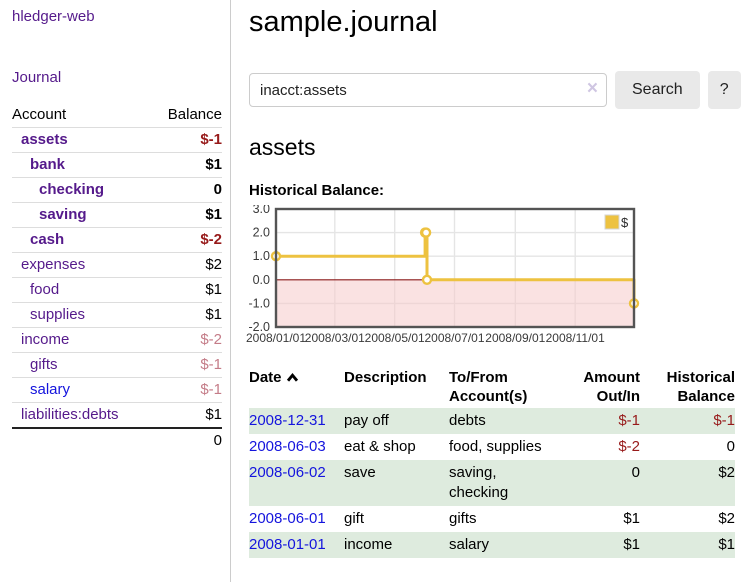  I want to click on accounts-total-balance: 0, so click(186, 440).